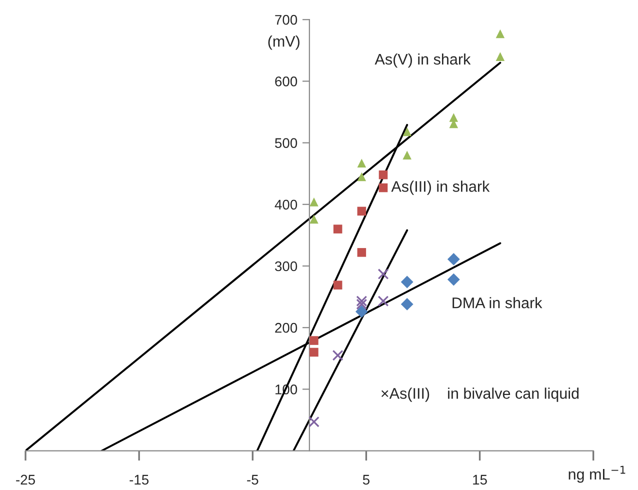 The width and height of the screenshot is (638, 490). What do you see at coordinates (286, 327) in the screenshot?
I see `y-tick-label: 200` at bounding box center [286, 327].